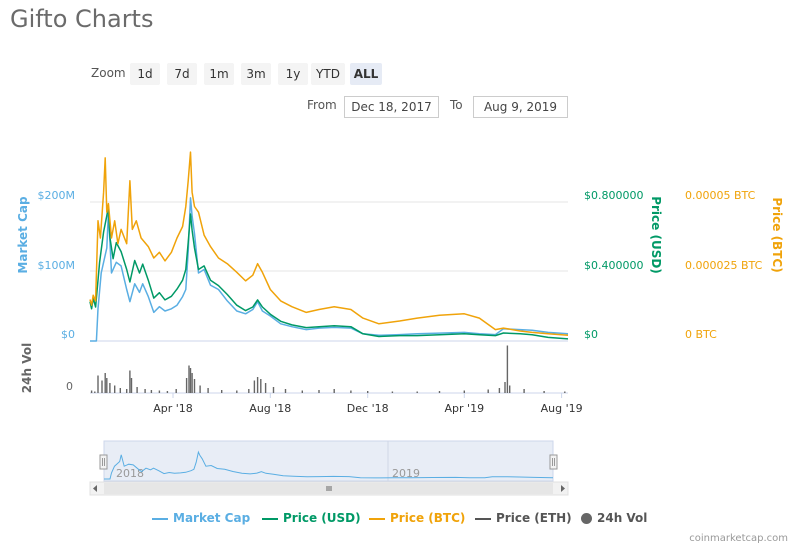  Describe the element at coordinates (130, 473) in the screenshot. I see `navigator-label-2018: 2018` at that location.